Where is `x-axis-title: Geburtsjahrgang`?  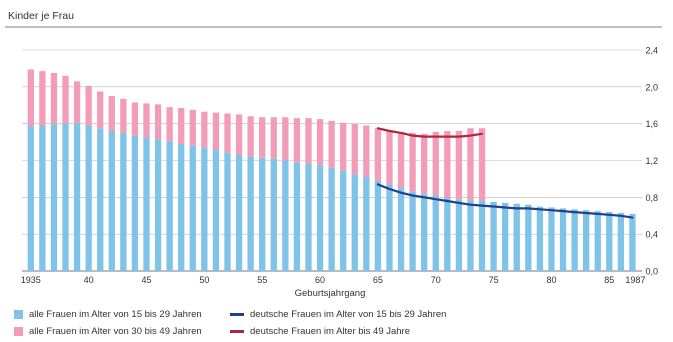 x-axis-title: Geburtsjahrgang is located at coordinates (330, 293).